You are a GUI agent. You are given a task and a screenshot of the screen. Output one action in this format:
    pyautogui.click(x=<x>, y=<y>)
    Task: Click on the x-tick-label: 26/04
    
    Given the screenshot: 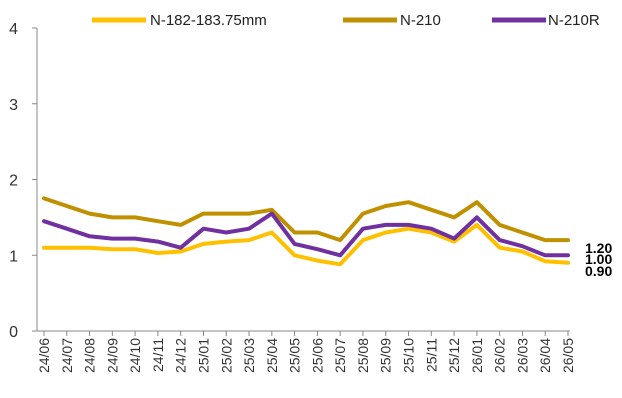 What is the action you would take?
    pyautogui.click(x=545, y=355)
    